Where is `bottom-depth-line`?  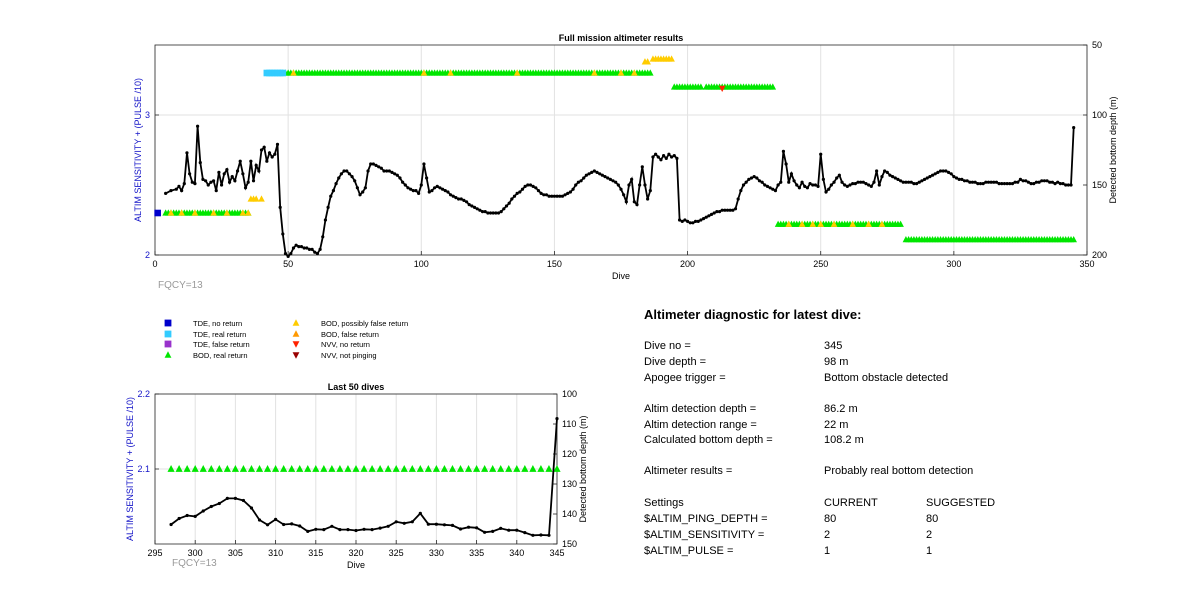 bottom-depth-line is located at coordinates (364, 477).